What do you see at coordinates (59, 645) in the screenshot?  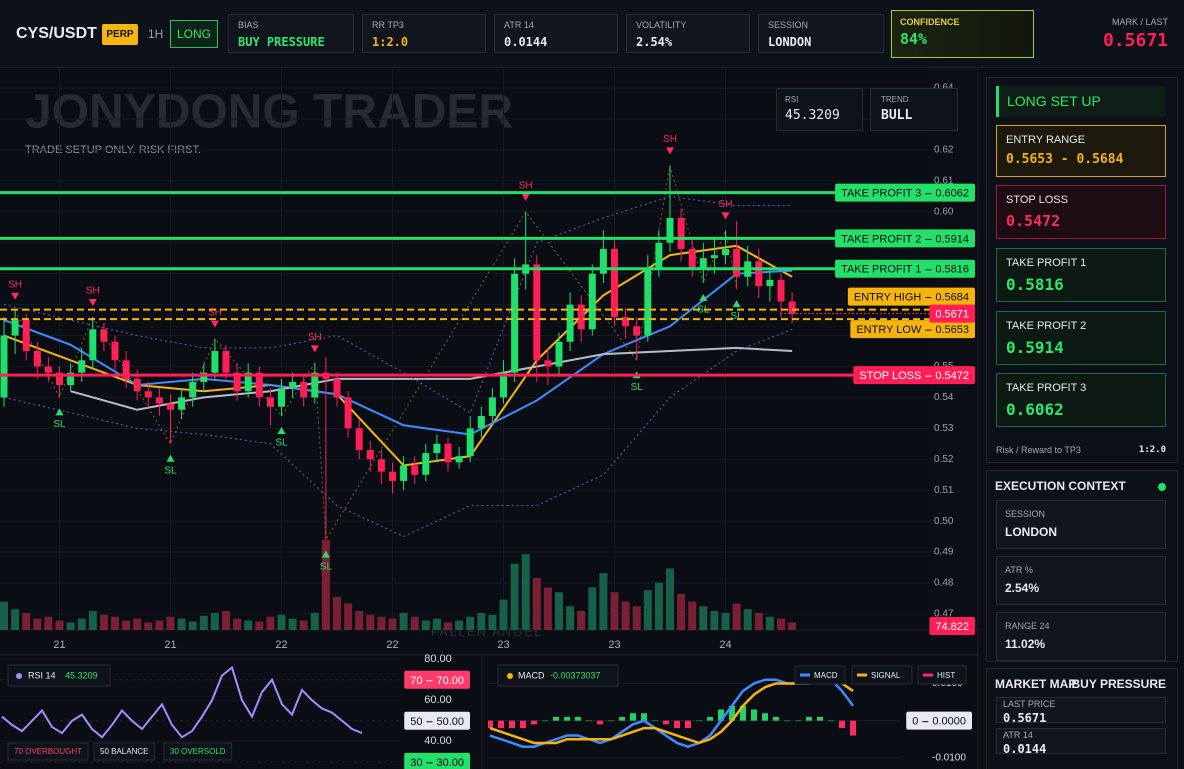 I see `x-tick-label: 21` at bounding box center [59, 645].